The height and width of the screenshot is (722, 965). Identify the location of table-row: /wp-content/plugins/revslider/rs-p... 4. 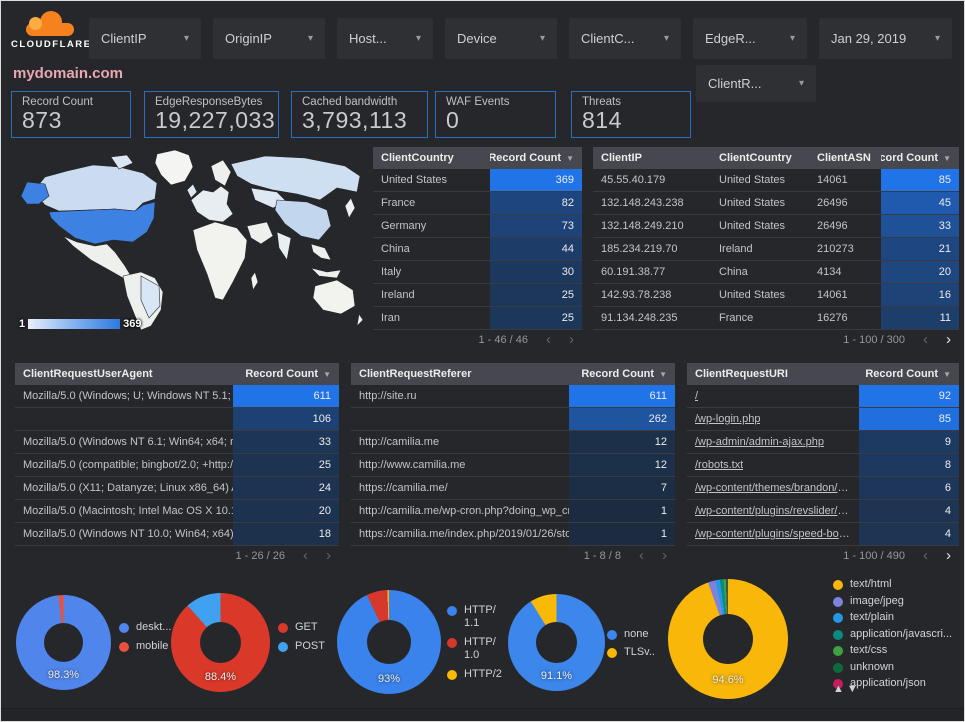
(823, 511).